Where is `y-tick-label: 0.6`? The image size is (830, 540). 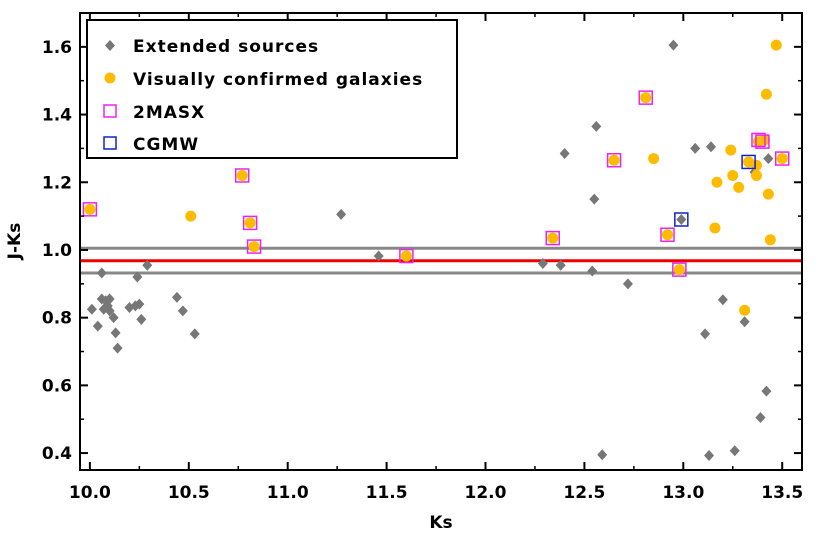
y-tick-label: 0.6 is located at coordinates (57, 386).